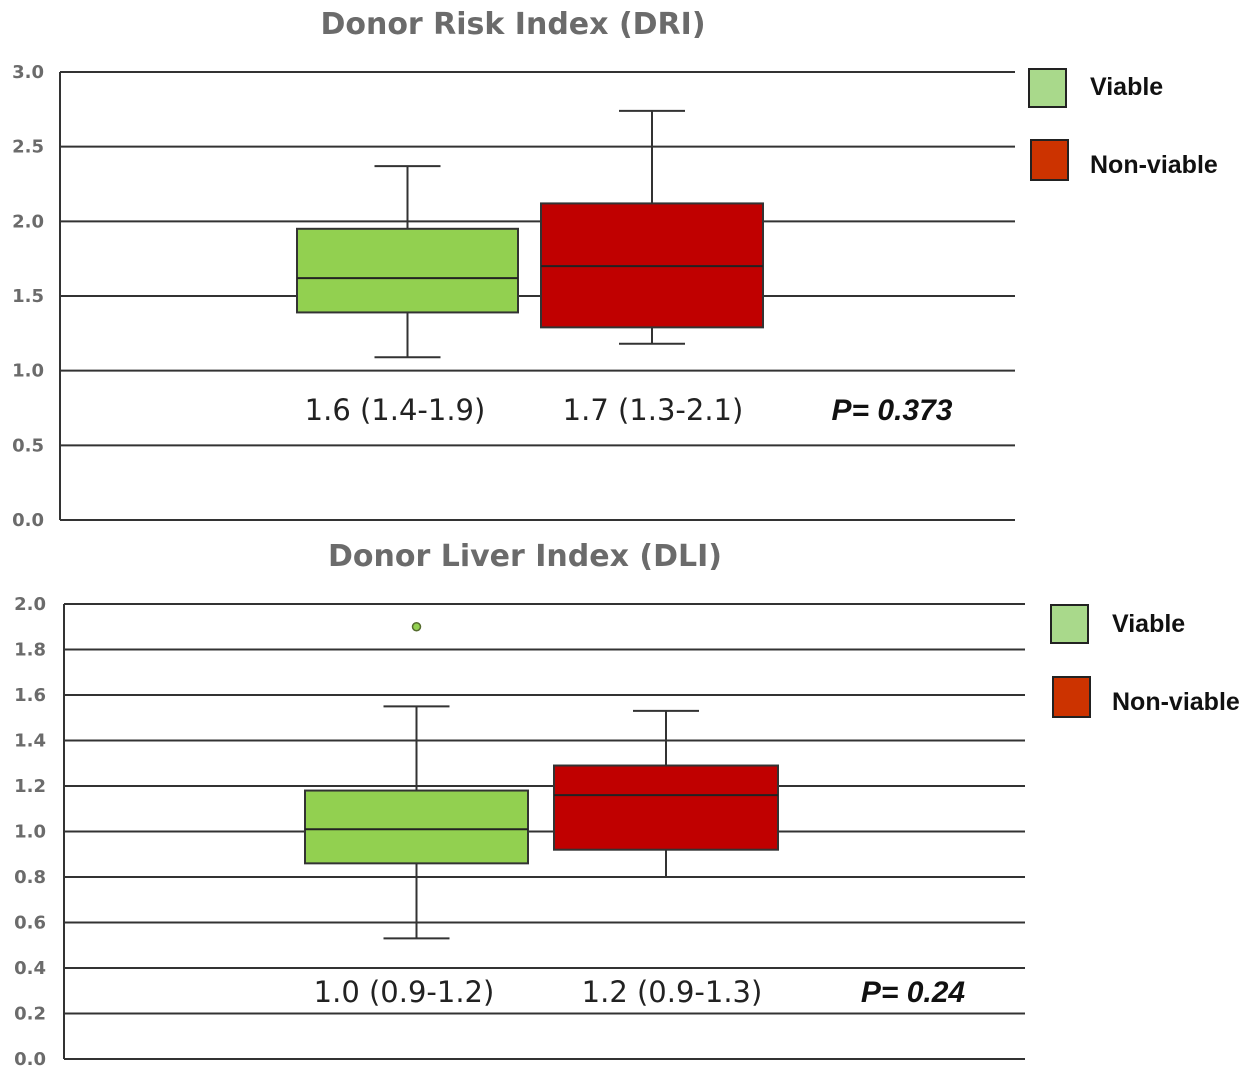 The height and width of the screenshot is (1086, 1250). I want to click on dli-y-tick-label: 1.4, so click(30, 741).